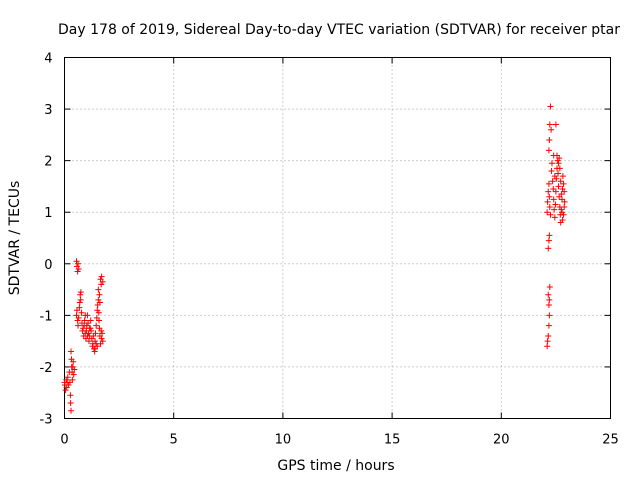 The width and height of the screenshot is (640, 480). What do you see at coordinates (15, 238) in the screenshot?
I see `y-axis-title: SDTVAR / TECUs` at bounding box center [15, 238].